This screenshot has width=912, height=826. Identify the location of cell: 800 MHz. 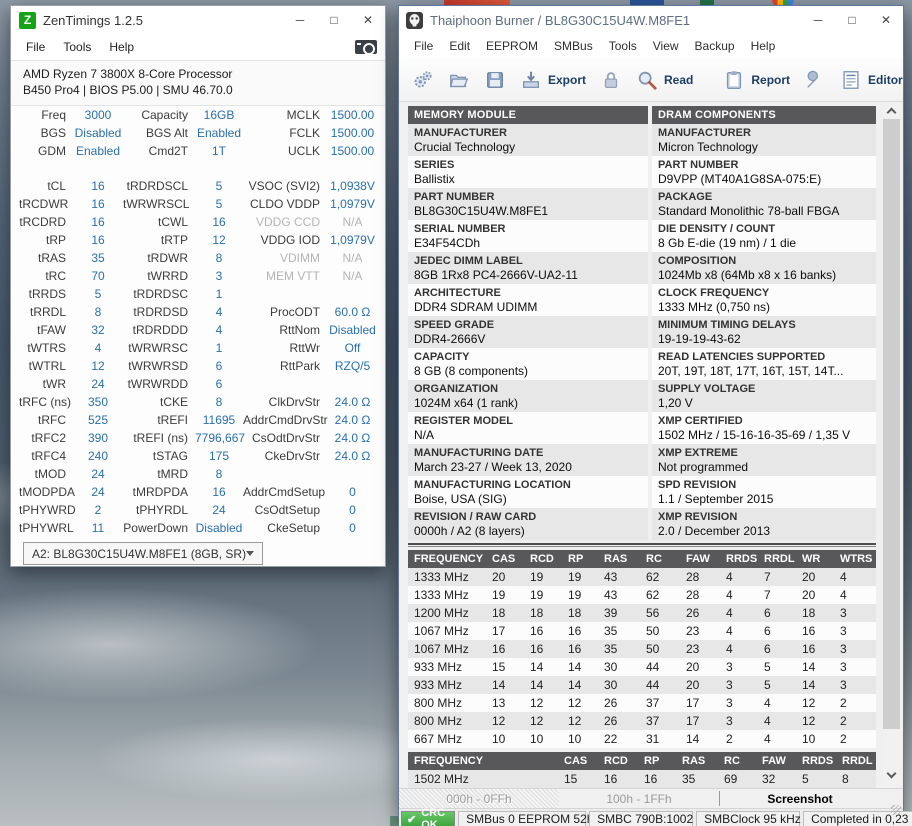
(438, 703).